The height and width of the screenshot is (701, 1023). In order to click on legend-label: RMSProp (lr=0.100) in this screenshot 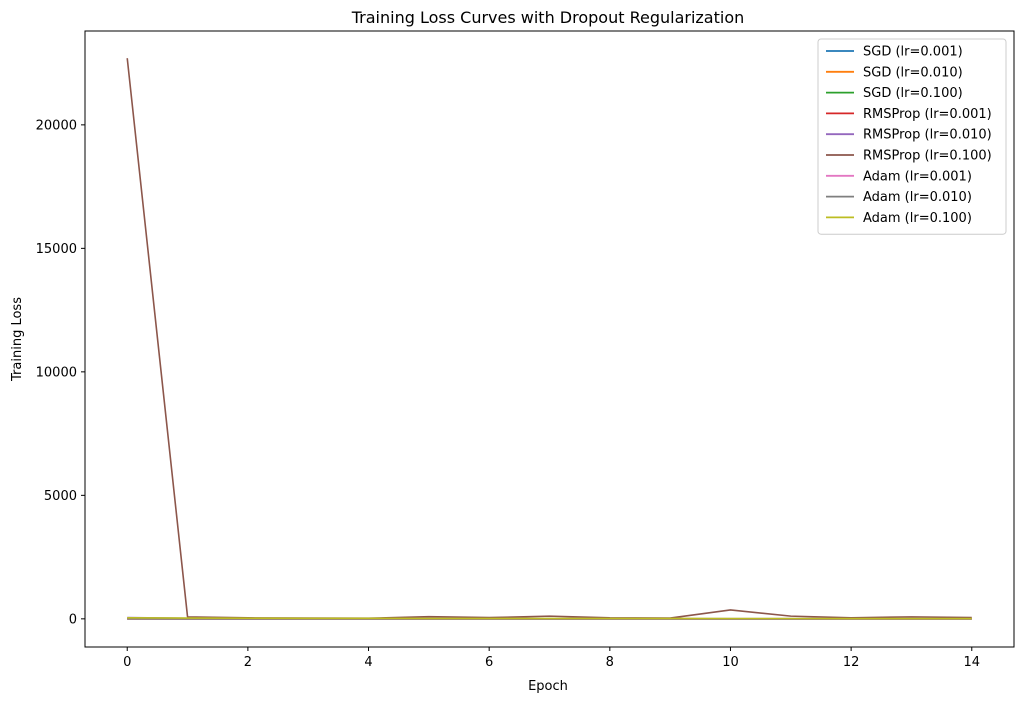, I will do `click(927, 156)`.